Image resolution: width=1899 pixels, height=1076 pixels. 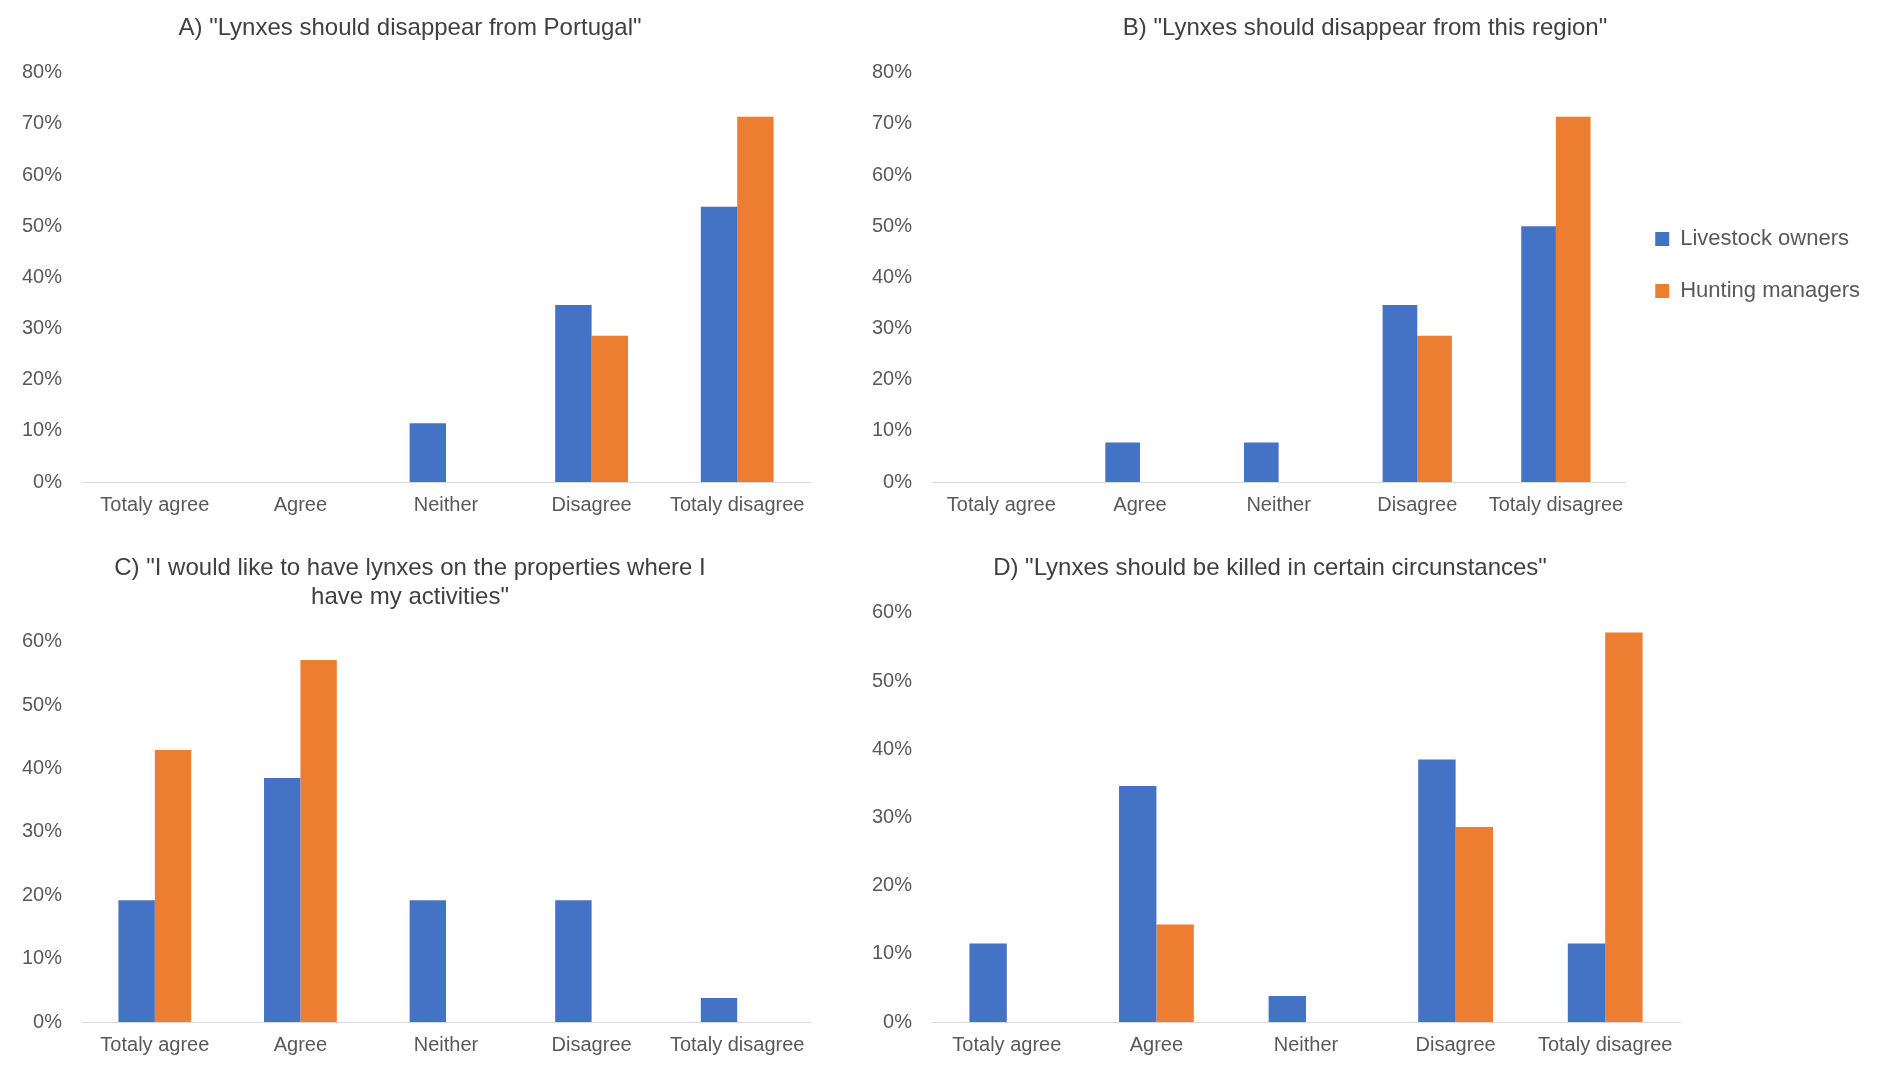 I want to click on legend-label: Livestock owners, so click(x=1764, y=238).